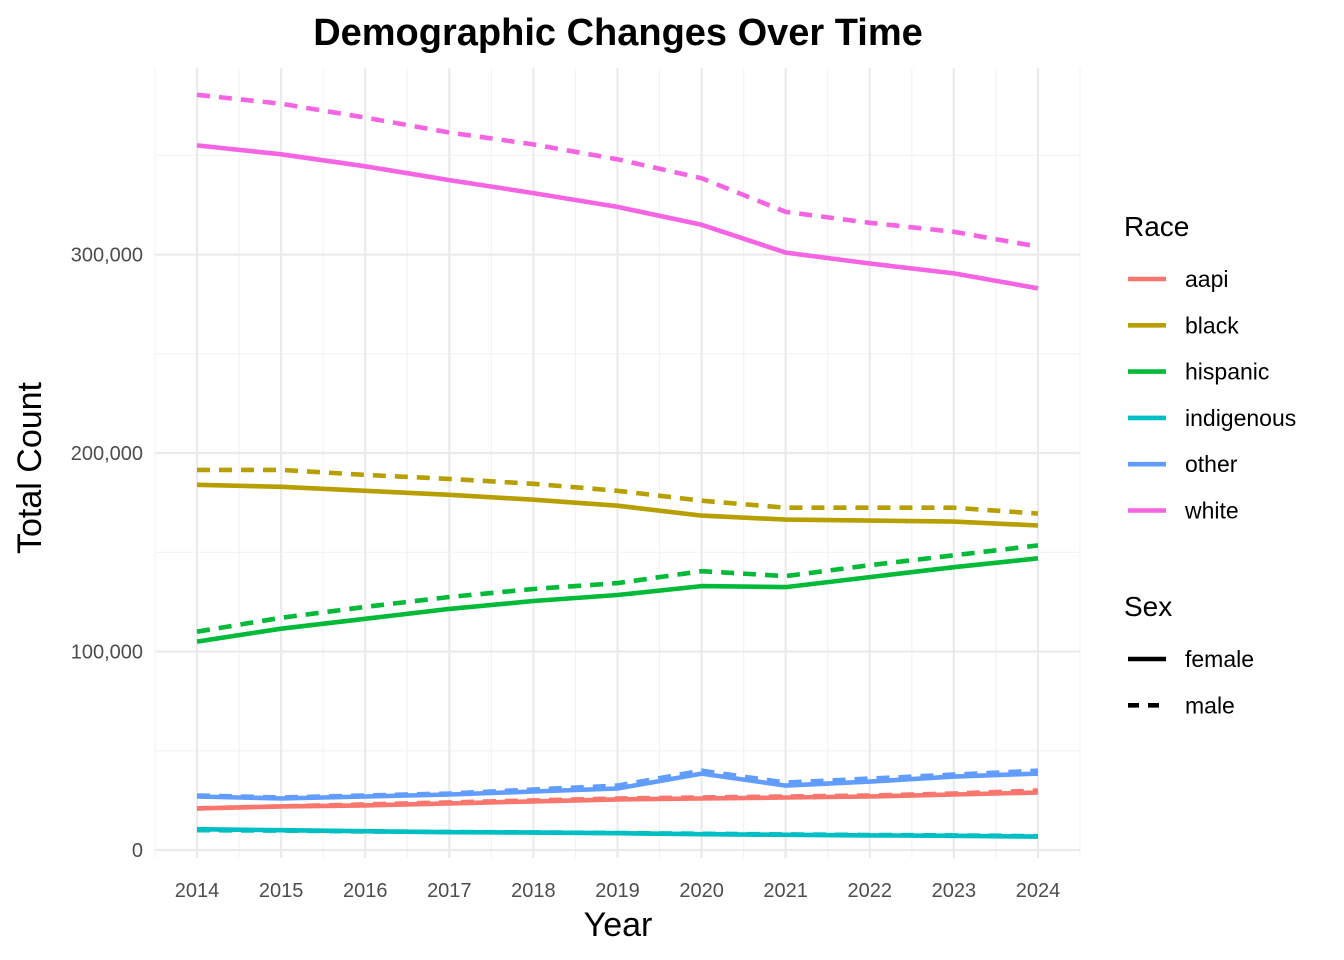  What do you see at coordinates (617, 217) in the screenshot?
I see `series-line-white-female` at bounding box center [617, 217].